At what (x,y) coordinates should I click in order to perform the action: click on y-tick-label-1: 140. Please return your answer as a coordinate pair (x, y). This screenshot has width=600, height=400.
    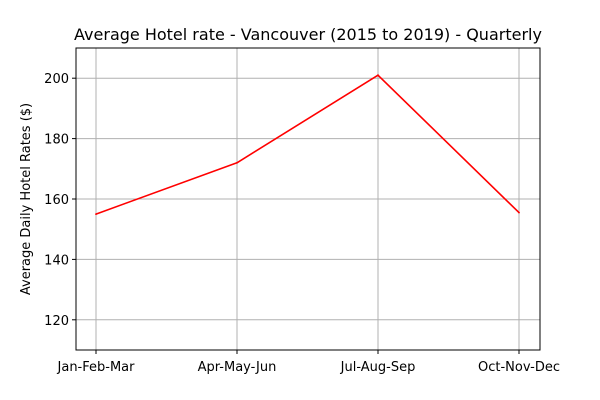
    Looking at the image, I should click on (56, 260).